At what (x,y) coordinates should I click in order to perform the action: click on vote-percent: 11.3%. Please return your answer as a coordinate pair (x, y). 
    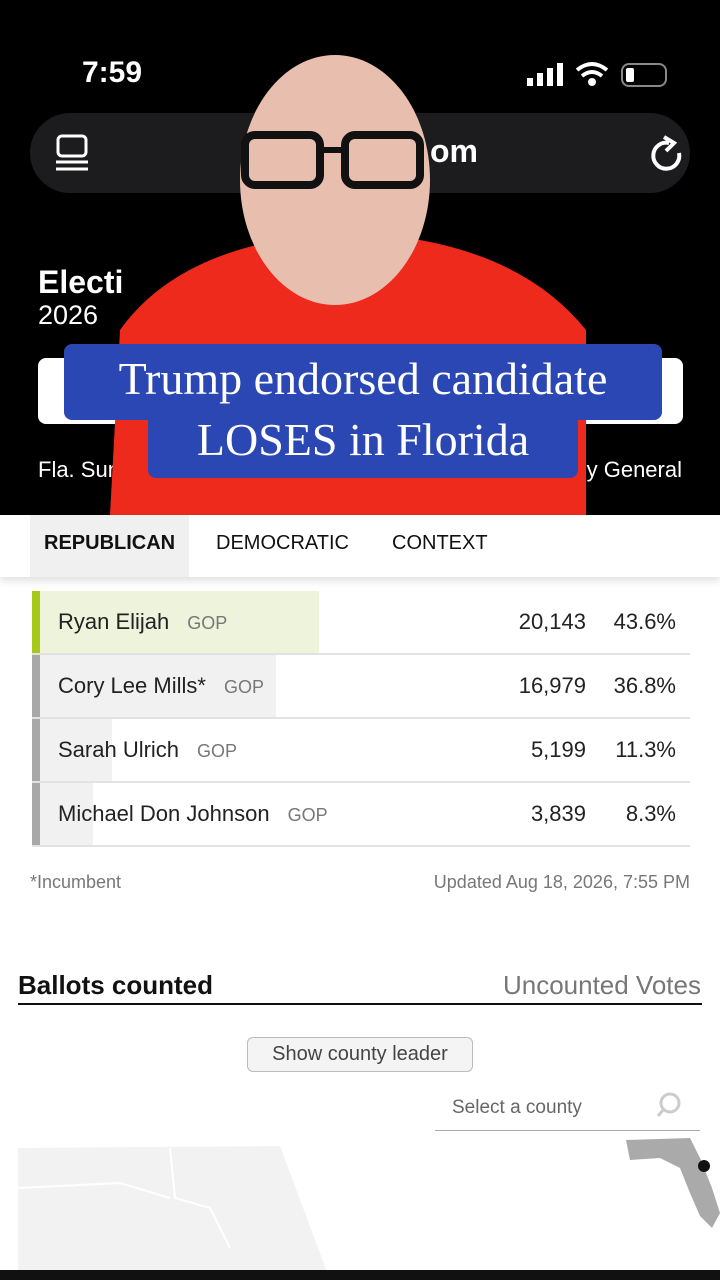
    Looking at the image, I should click on (645, 749).